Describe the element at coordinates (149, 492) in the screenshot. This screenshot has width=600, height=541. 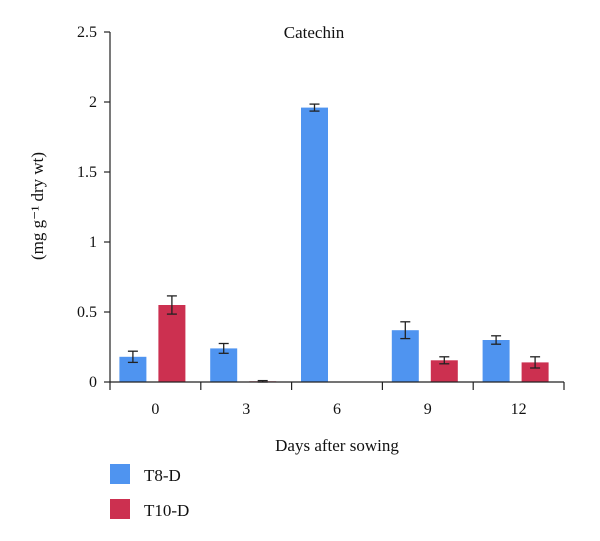
I see `legend: T8-D T10-D` at that location.